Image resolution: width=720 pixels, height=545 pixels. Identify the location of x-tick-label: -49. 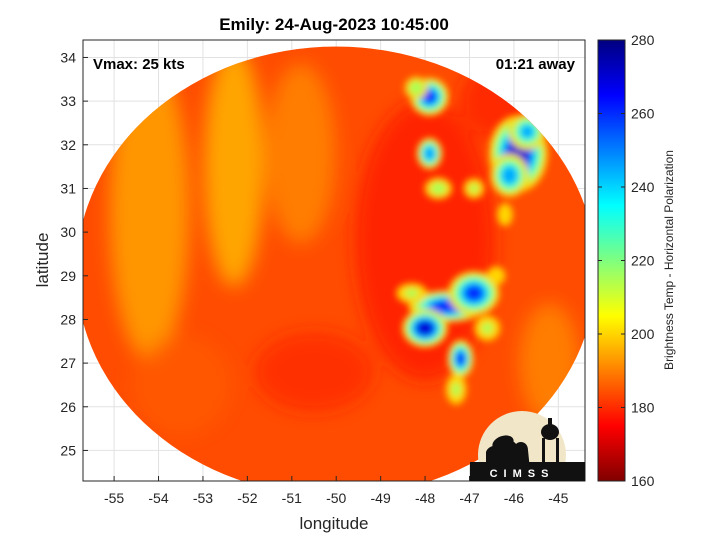
(381, 498).